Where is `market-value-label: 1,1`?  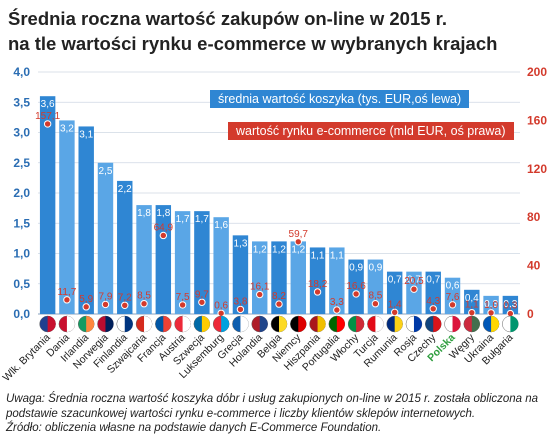 market-value-label: 1,1 is located at coordinates (472, 305).